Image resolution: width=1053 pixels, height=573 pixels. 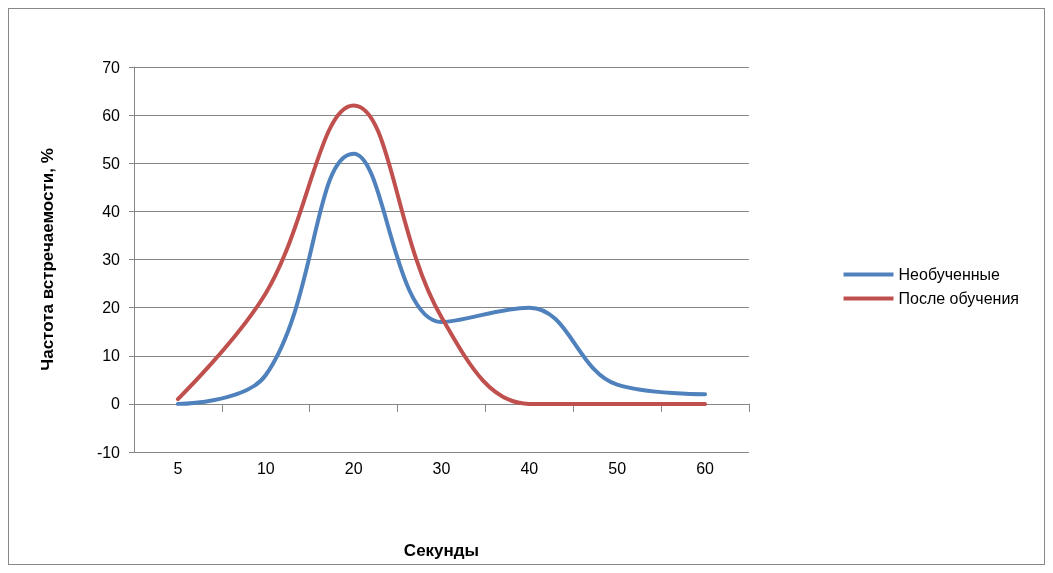 I want to click on x-axis-title: Секунды, so click(x=441, y=550).